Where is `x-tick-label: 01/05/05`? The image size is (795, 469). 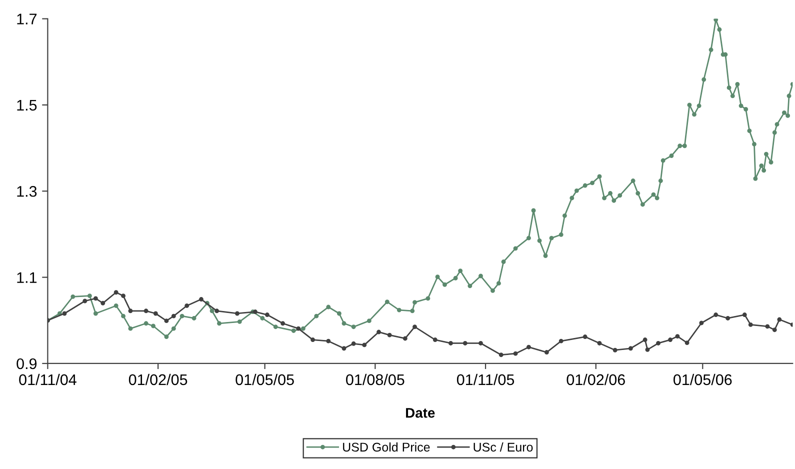 x-tick-label: 01/05/05 is located at coordinates (265, 380).